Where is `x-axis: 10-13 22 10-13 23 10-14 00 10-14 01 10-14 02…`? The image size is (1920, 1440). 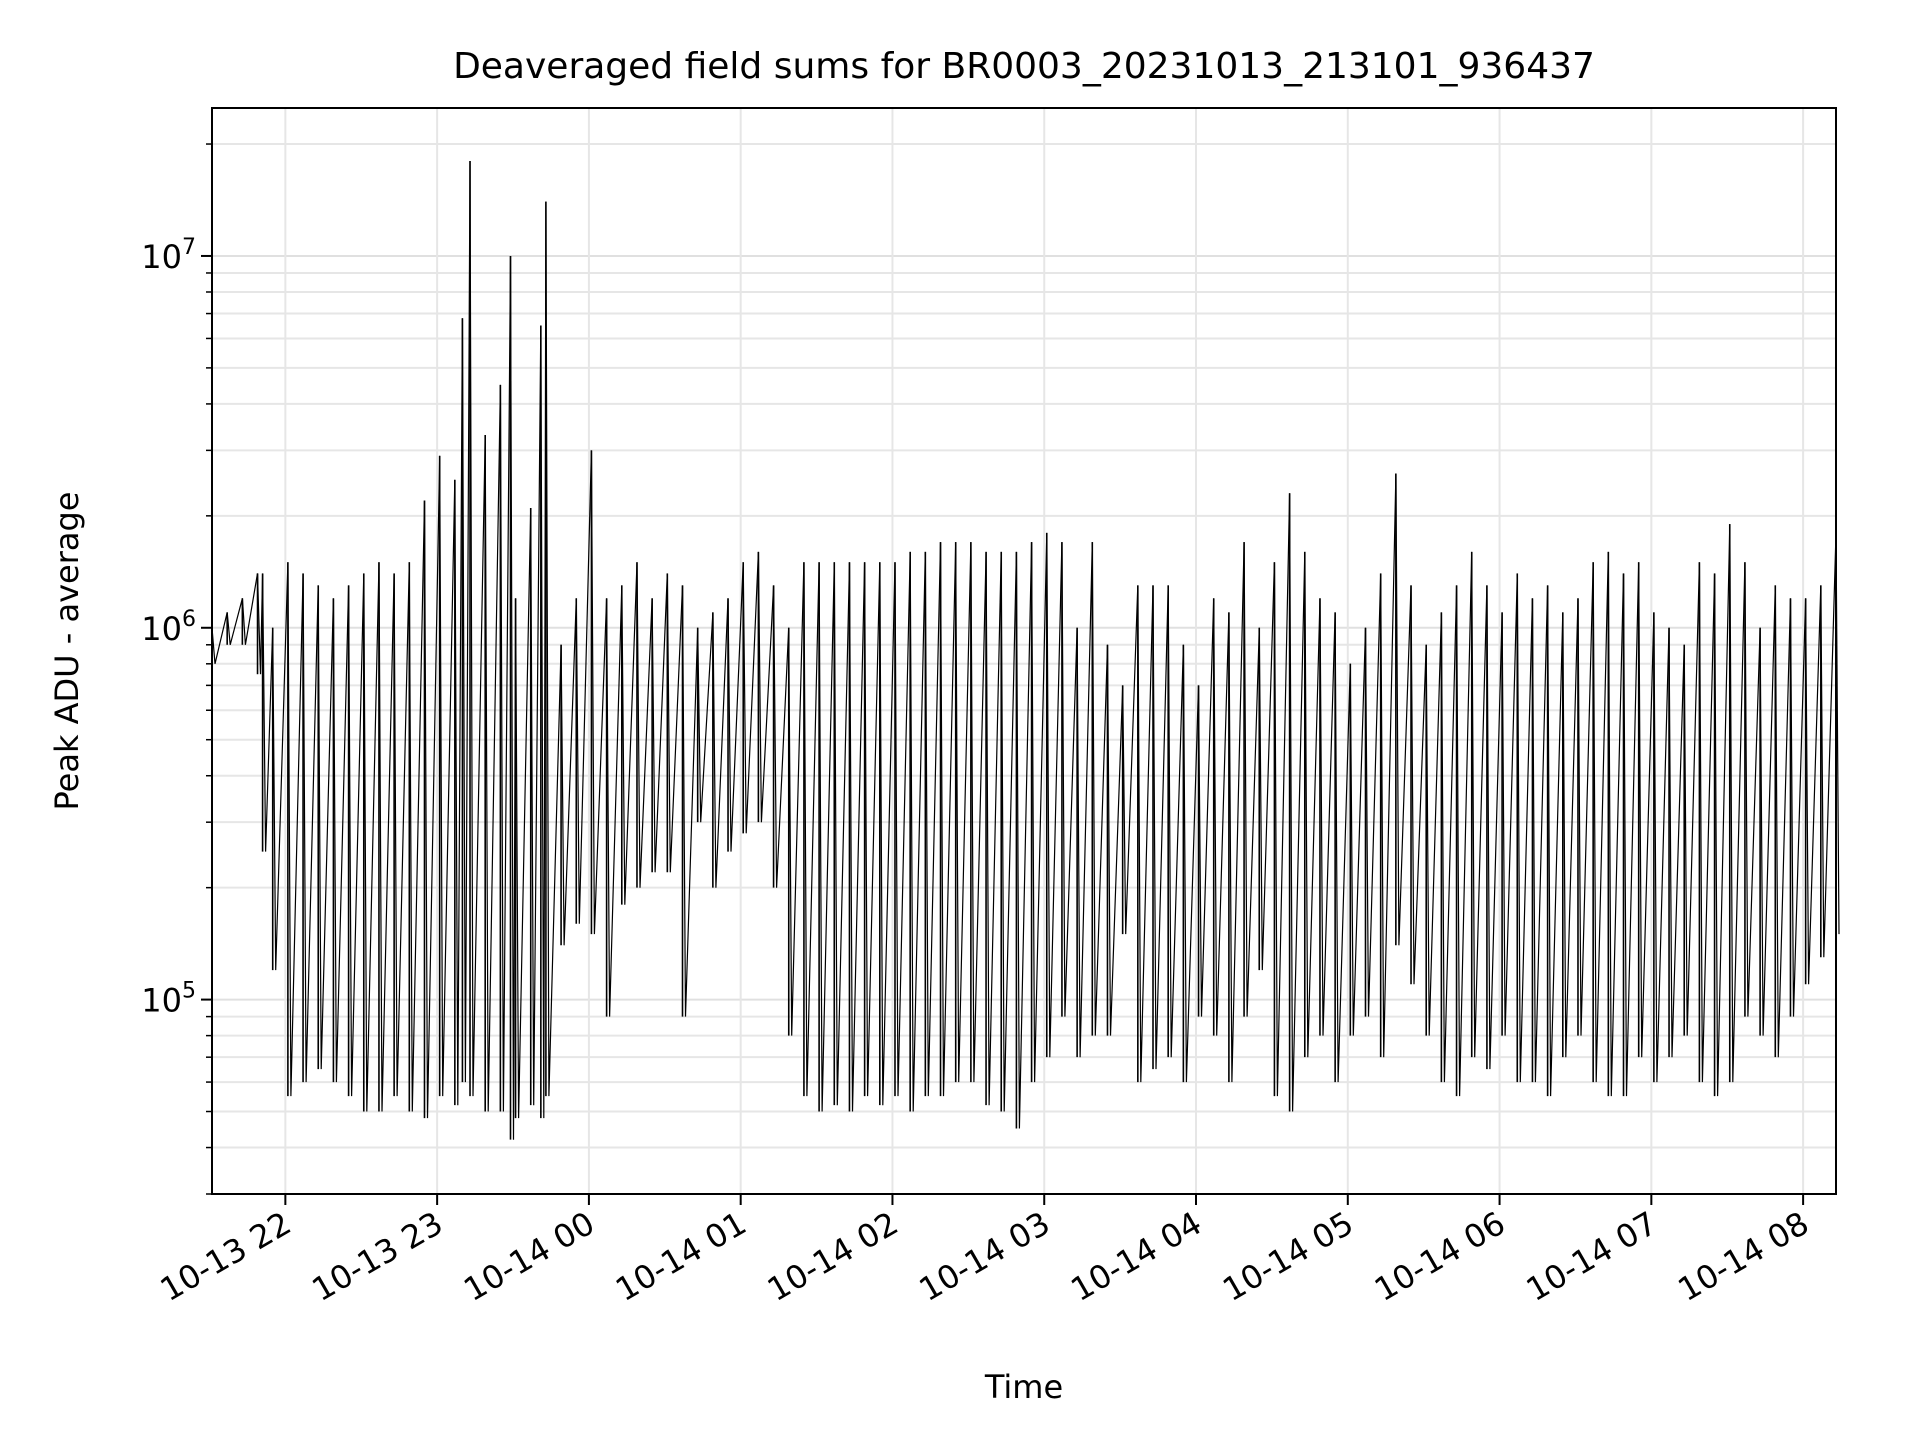
x-axis: 10-13 22 10-13 23 10-14 00 10-14 01 10-14 02… is located at coordinates (984, 1251).